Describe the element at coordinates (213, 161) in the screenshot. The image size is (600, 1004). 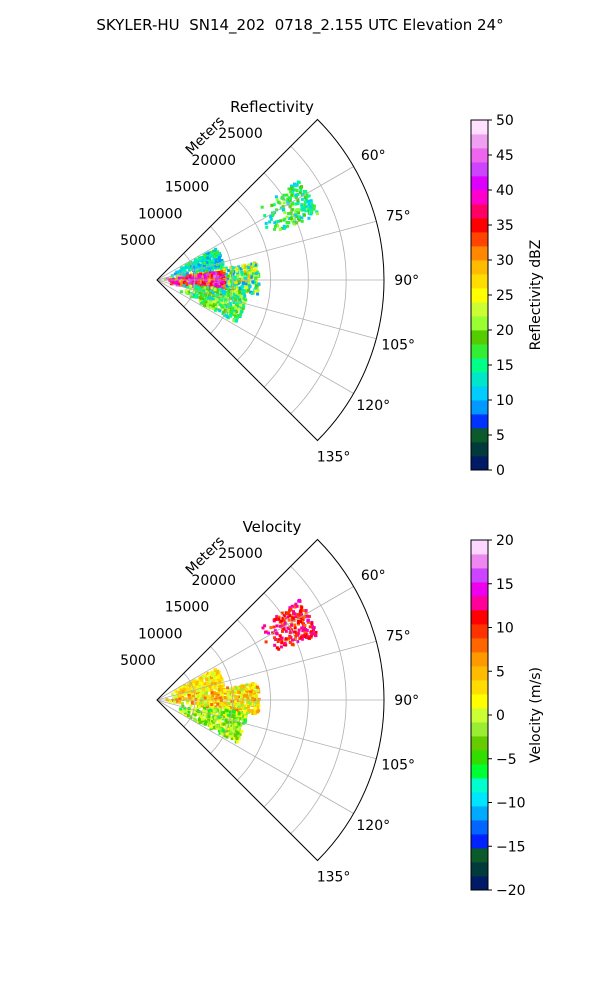
I see `r-tick-label: 20000` at that location.